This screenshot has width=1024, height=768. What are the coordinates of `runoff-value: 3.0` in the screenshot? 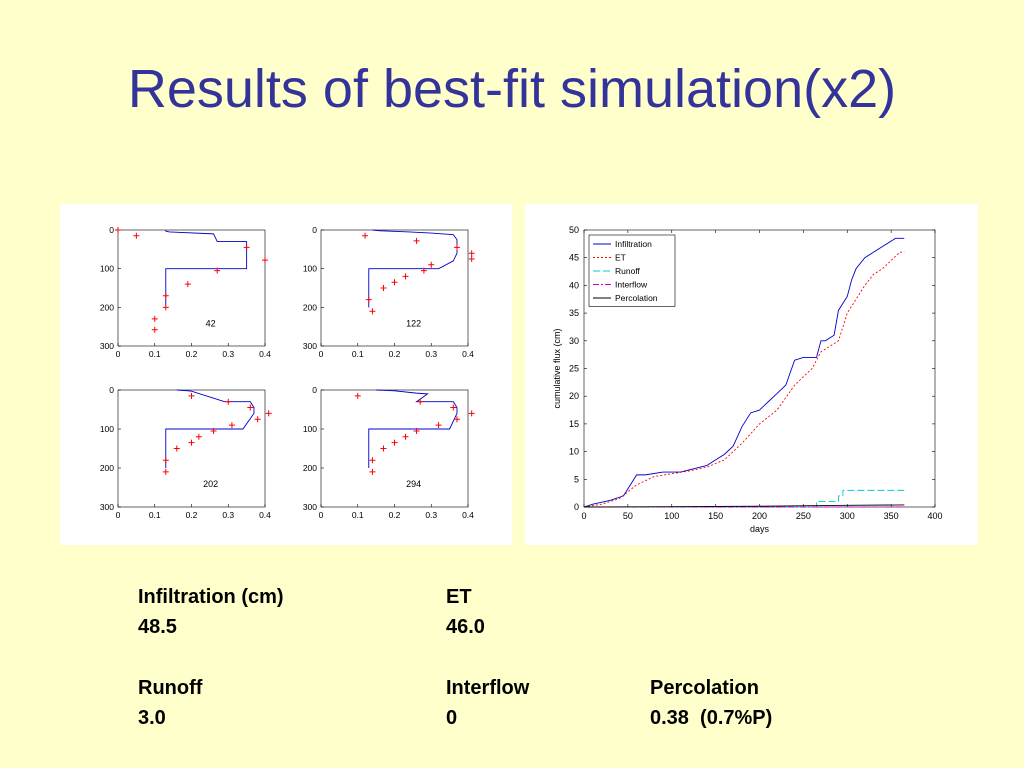 It's located at (152, 718).